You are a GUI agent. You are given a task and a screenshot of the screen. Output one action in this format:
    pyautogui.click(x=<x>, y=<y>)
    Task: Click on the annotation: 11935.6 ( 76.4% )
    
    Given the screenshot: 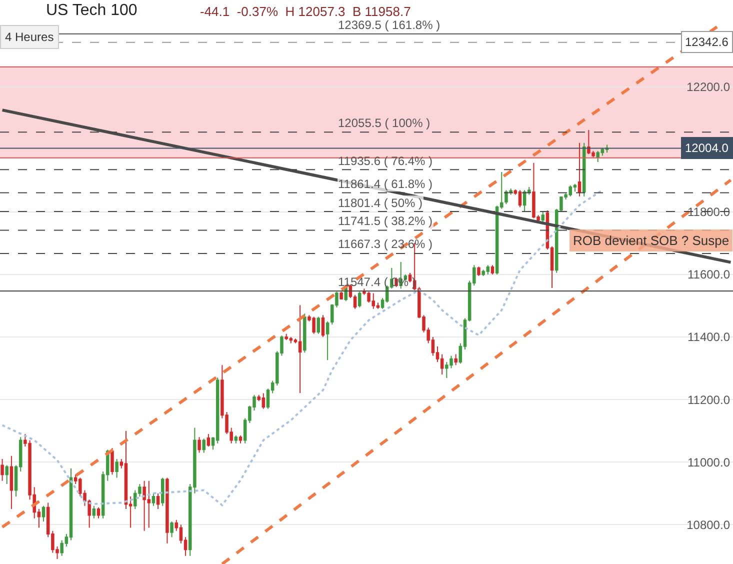 What is the action you would take?
    pyautogui.click(x=385, y=161)
    